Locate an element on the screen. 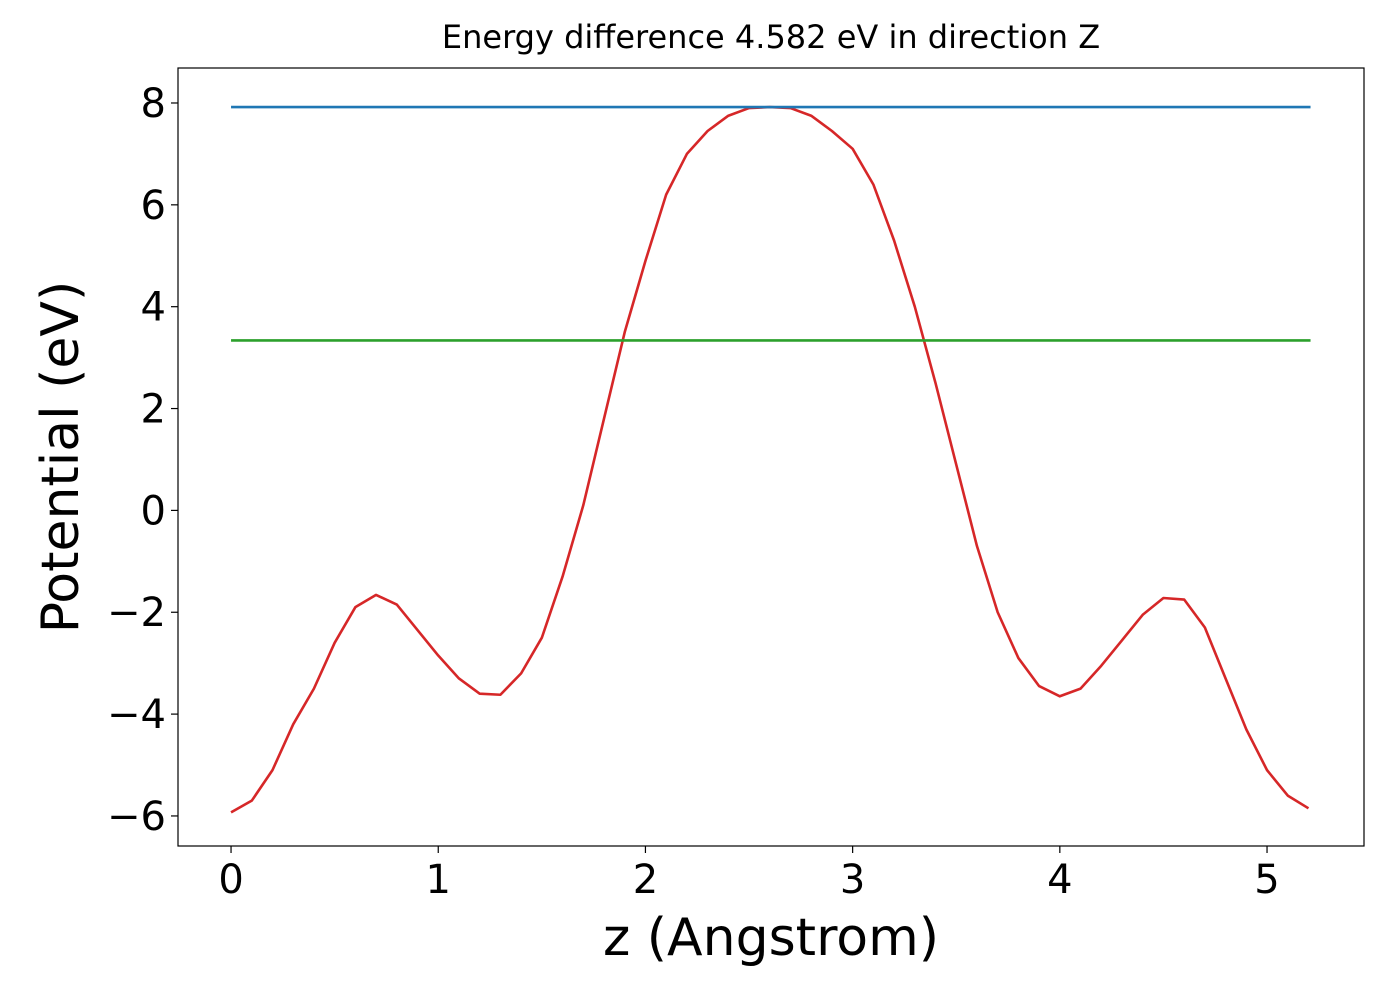 Image resolution: width=1400 pixels, height=1000 pixels. y-tick-label: 8 is located at coordinates (153, 104).